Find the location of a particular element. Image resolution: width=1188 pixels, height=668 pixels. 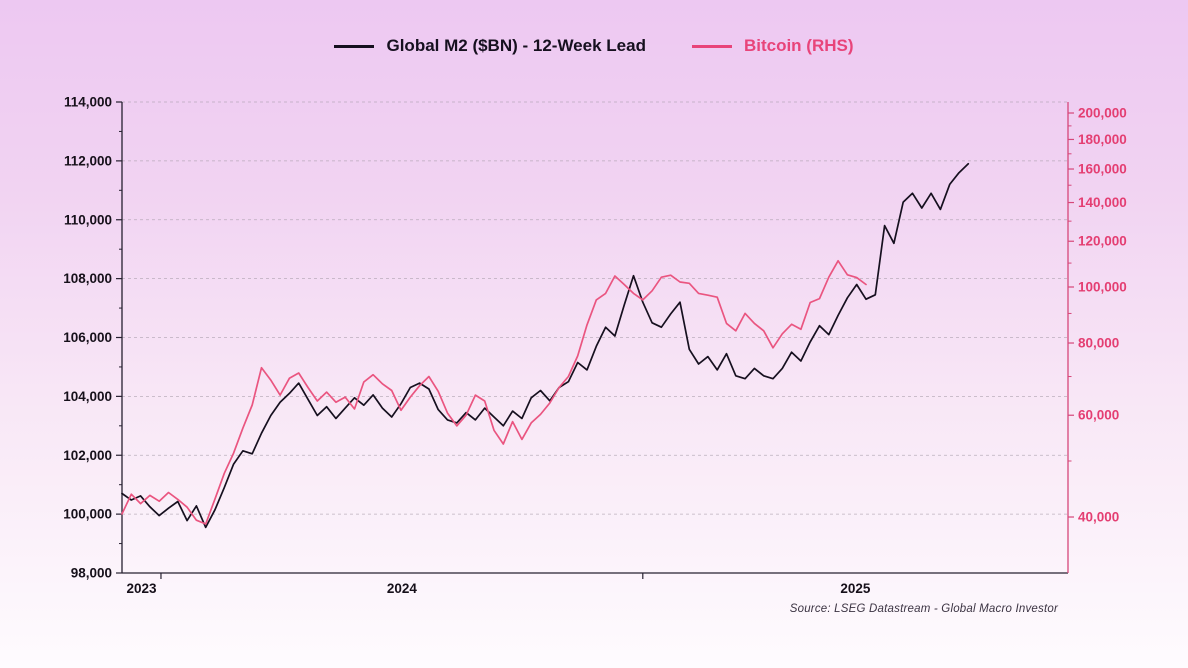

right-axis-tick-label: 40,000 is located at coordinates (1098, 517).